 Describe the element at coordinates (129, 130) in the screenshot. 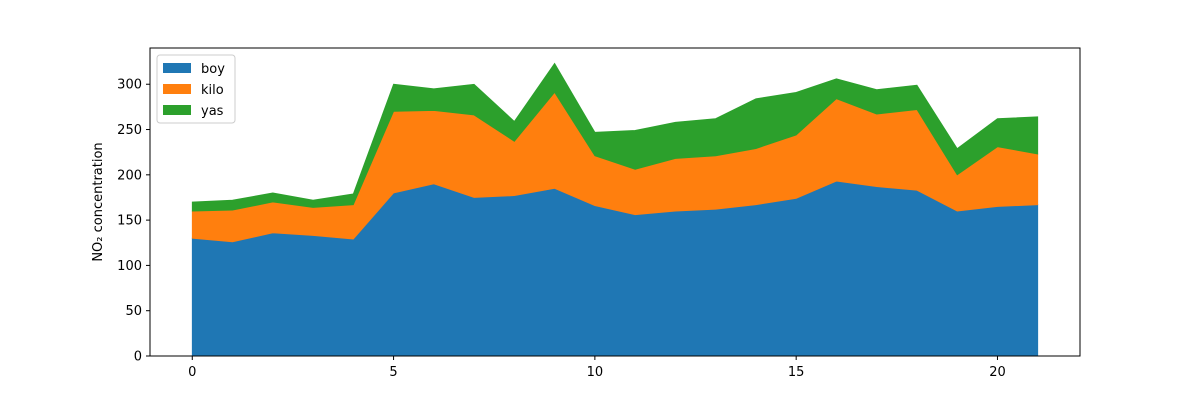

I see `y-tick-label: 250` at that location.